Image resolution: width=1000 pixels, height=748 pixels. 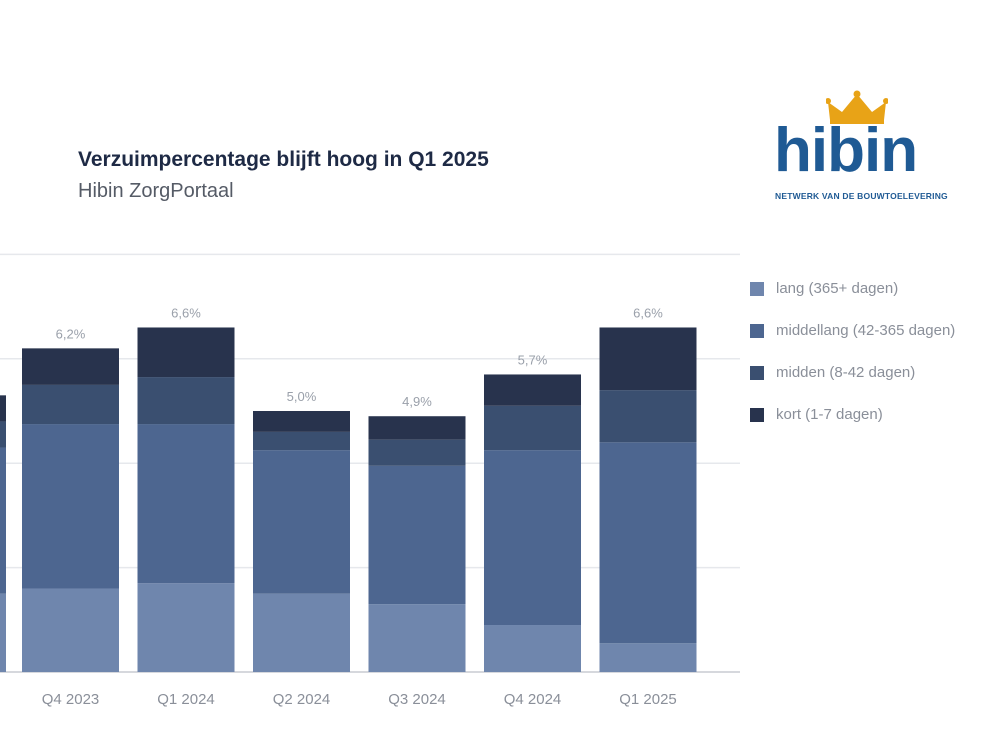 I want to click on x-tick-label: Q1 2025, so click(x=648, y=699).